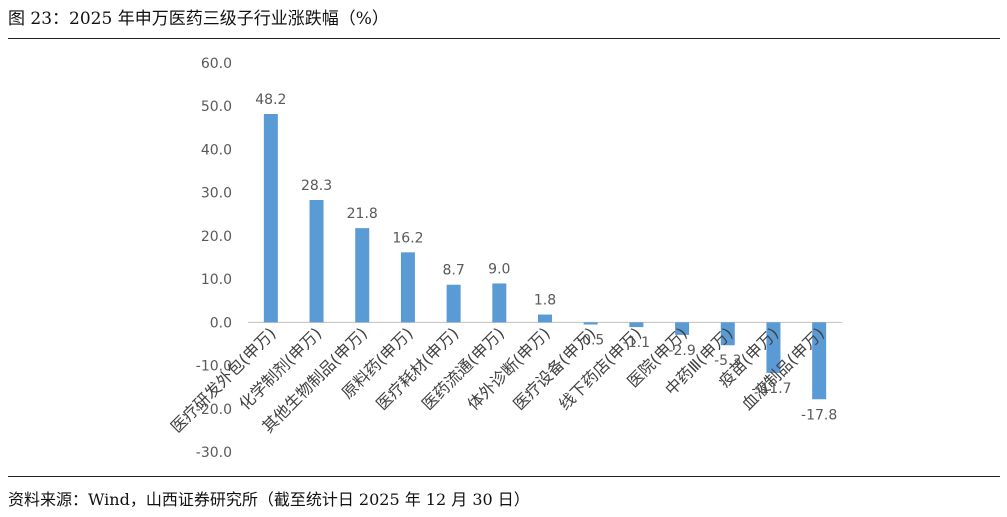 The width and height of the screenshot is (1007, 517). Describe the element at coordinates (214, 367) in the screenshot. I see `y-tick-label: -10.0` at that location.